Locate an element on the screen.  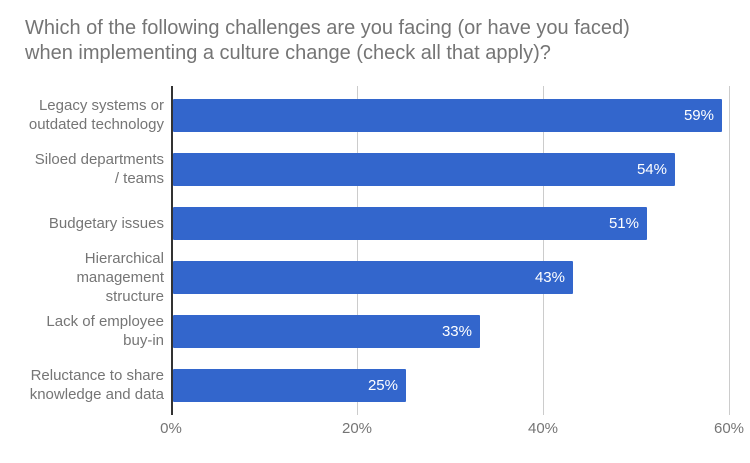
bar: 43% is located at coordinates (373, 277).